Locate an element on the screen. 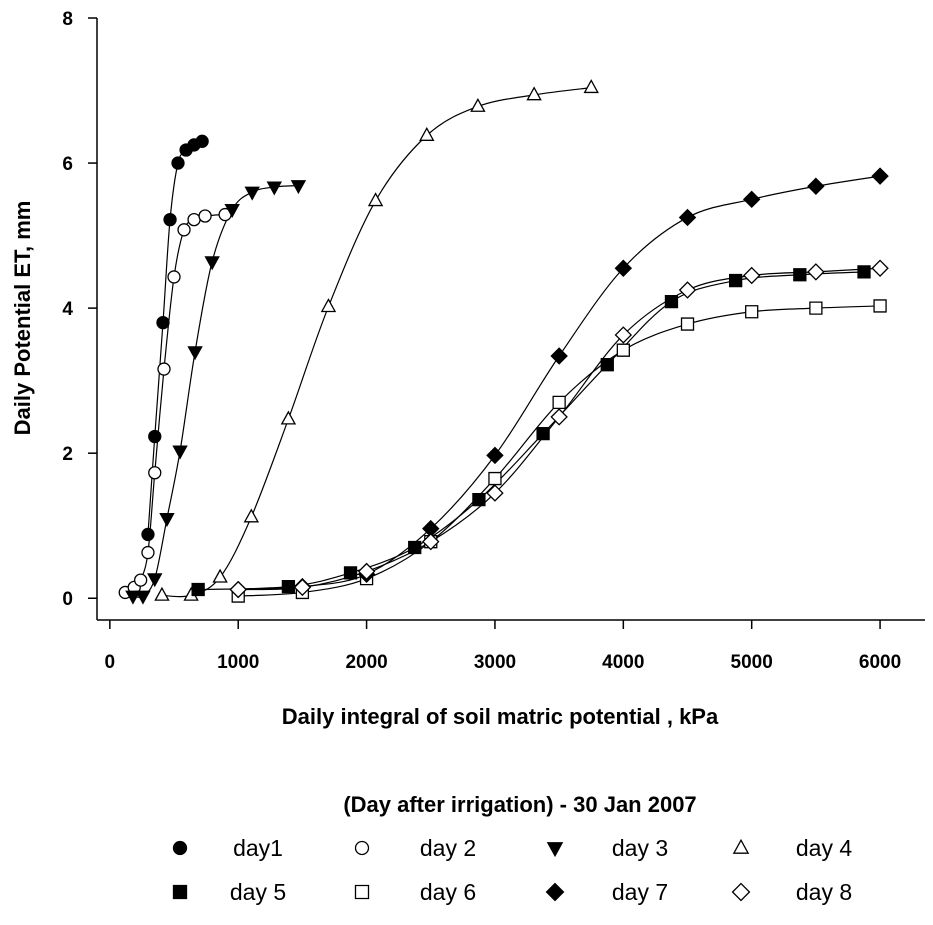  legend-label: day 5 is located at coordinates (258, 892).